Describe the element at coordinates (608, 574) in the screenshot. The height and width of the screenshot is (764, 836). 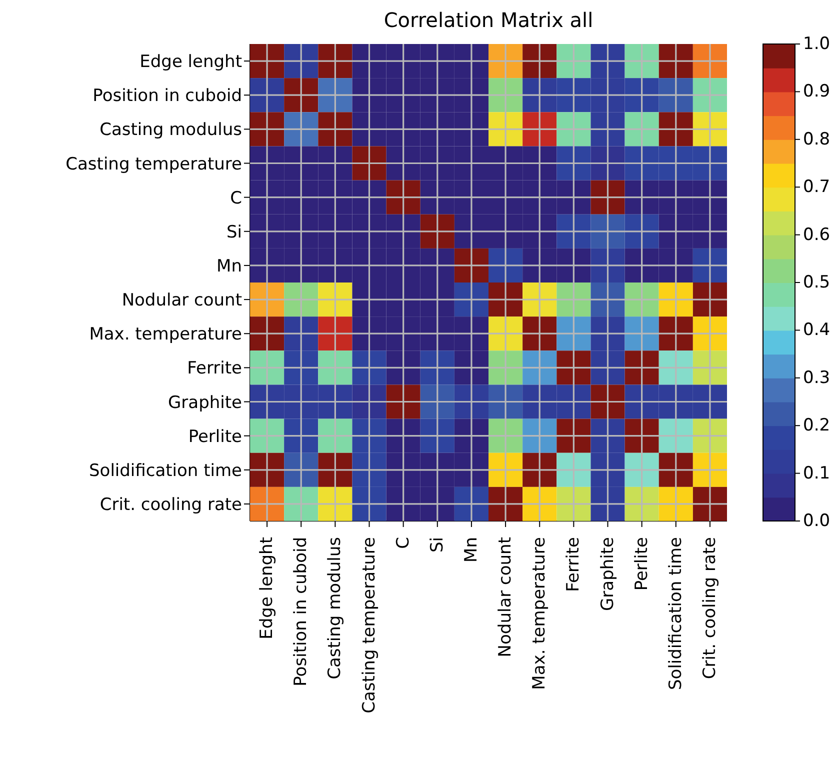
I see `x-tick-label: Graphite` at that location.